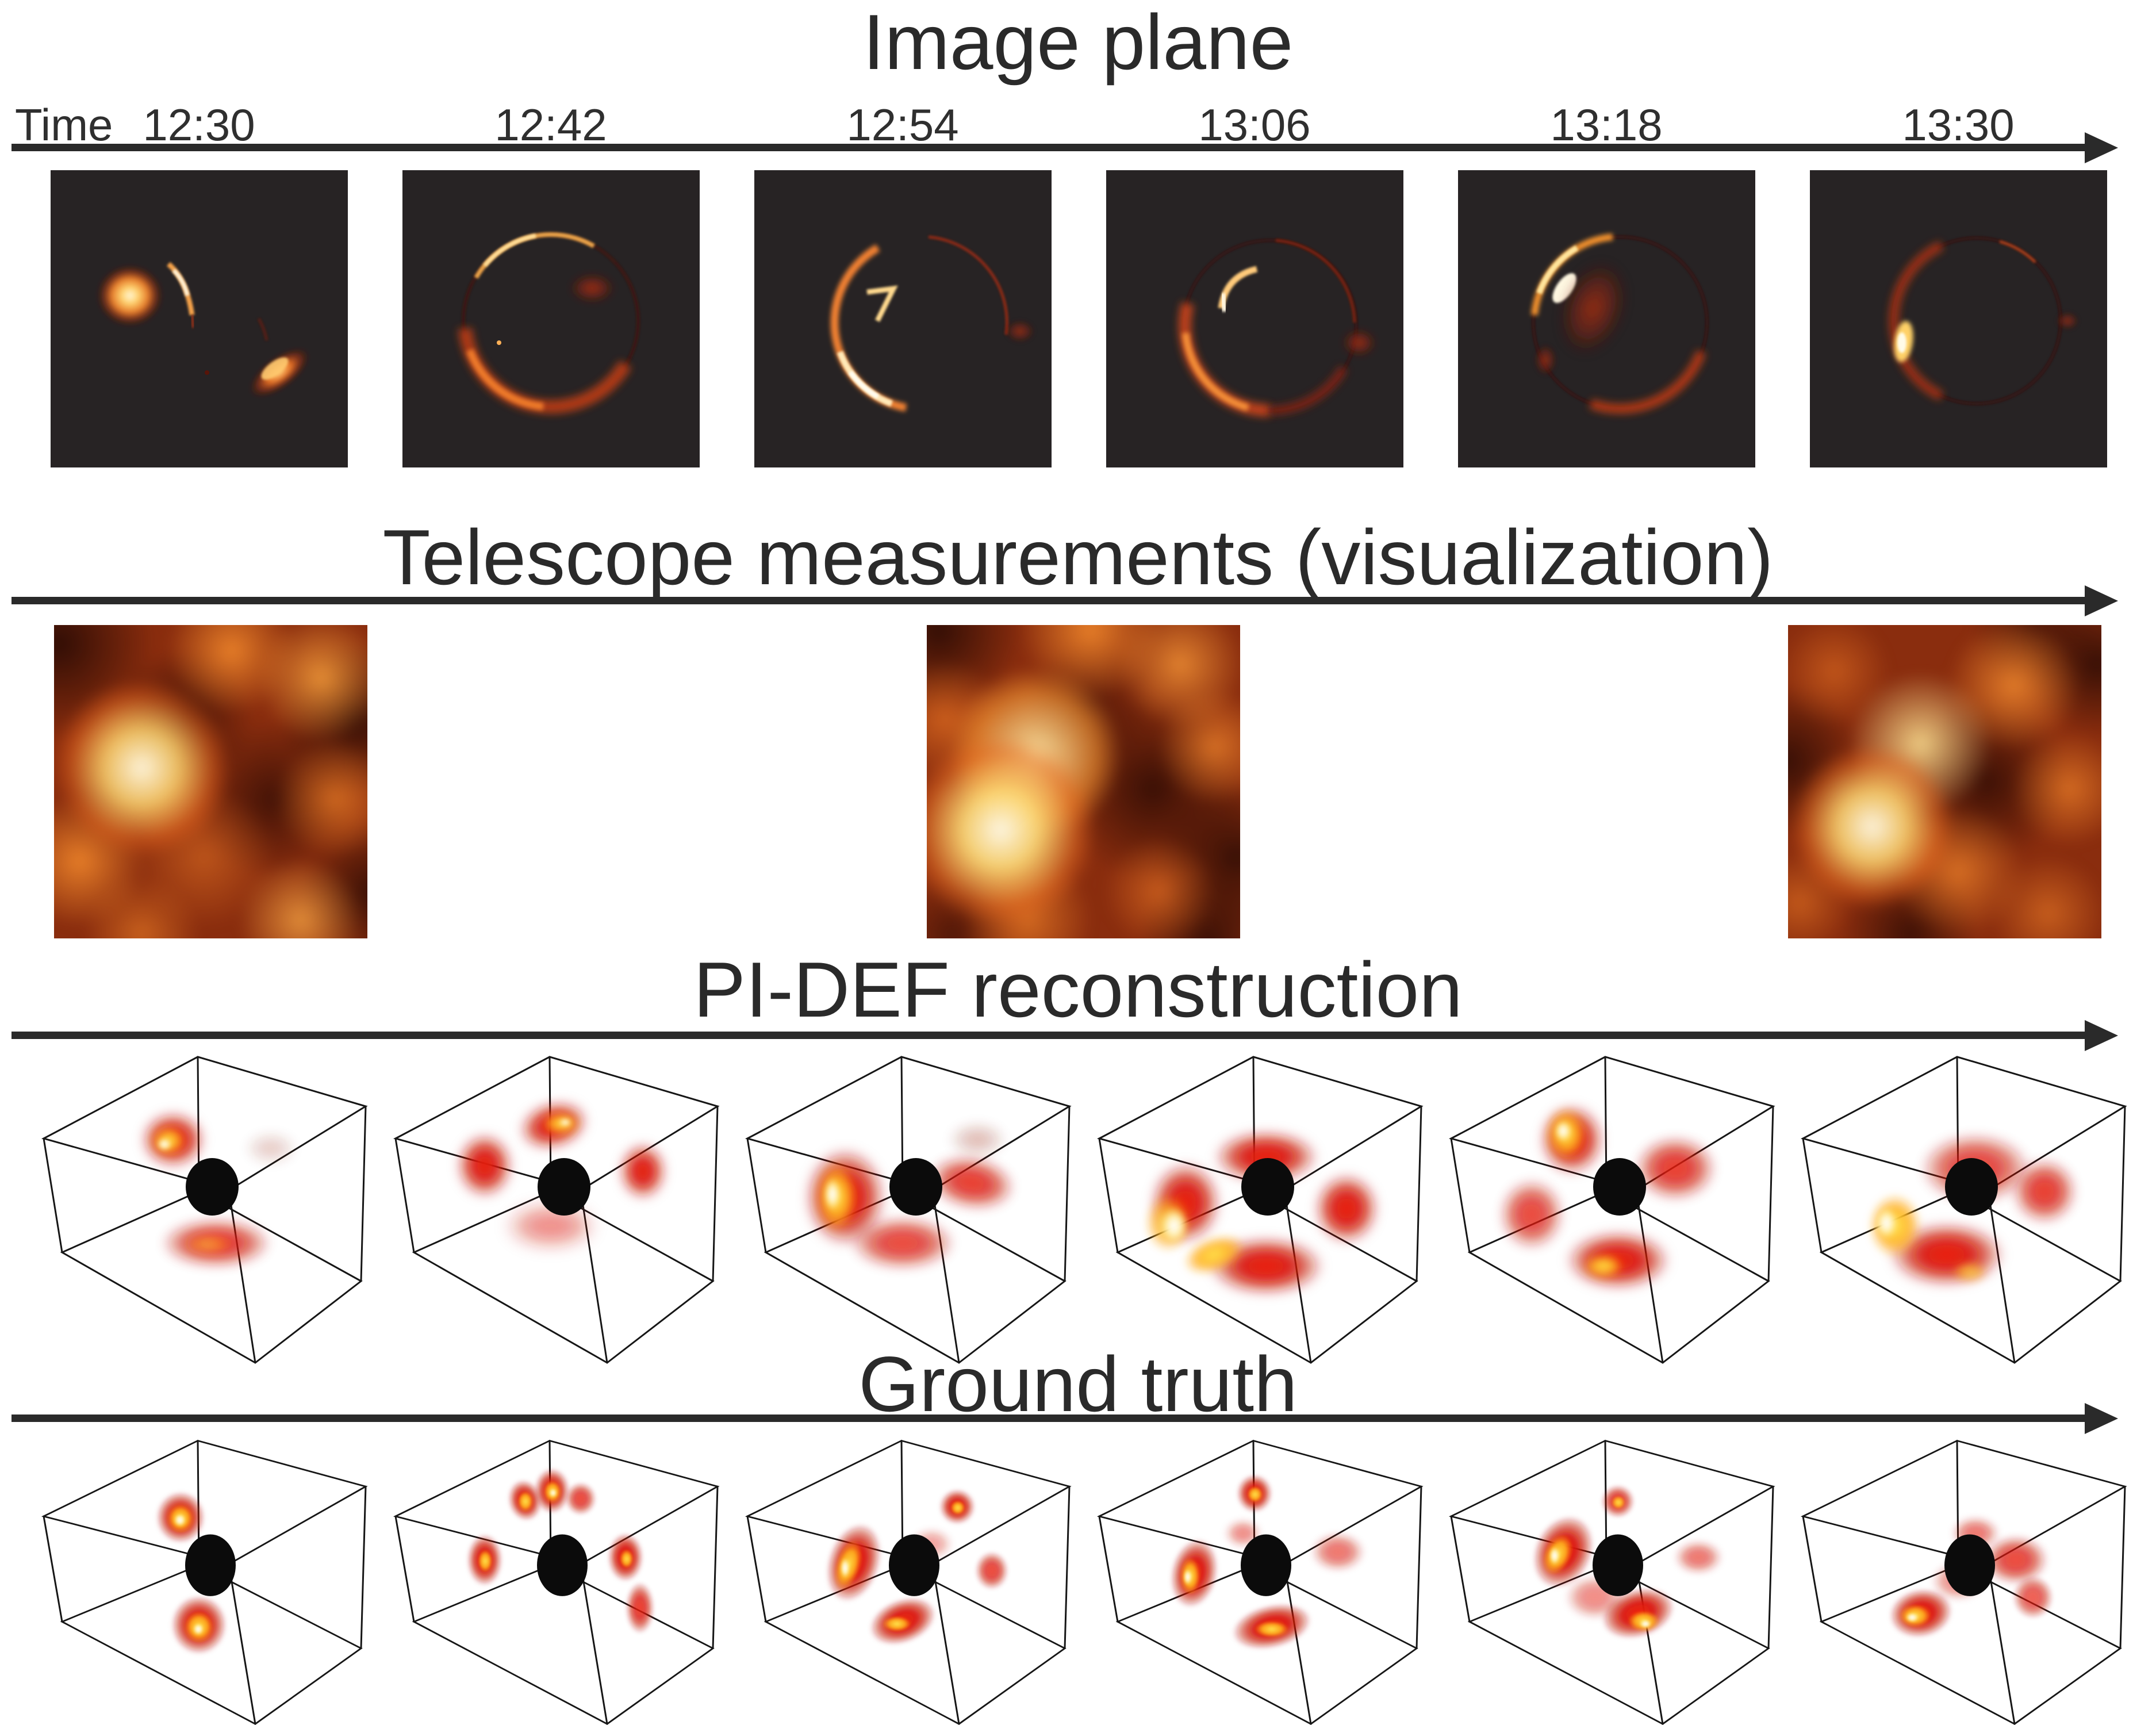 The image size is (2156, 1725). I want to click on time-tick-1: 12:30, so click(199, 124).